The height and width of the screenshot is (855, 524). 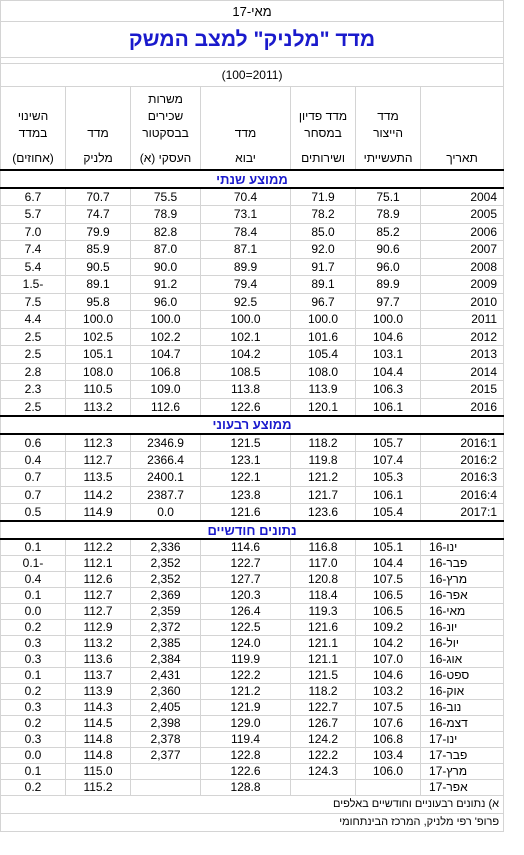 I want to click on value-cell: 90.0, so click(x=166, y=266).